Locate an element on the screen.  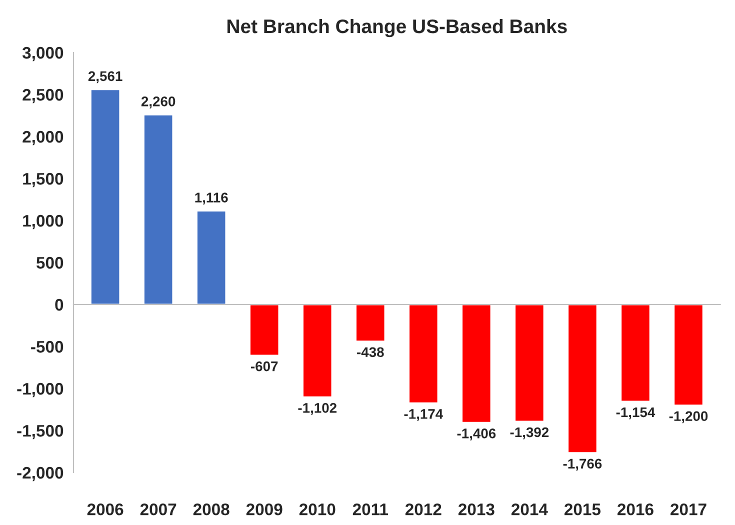
x-tick-label: 2016 is located at coordinates (636, 509).